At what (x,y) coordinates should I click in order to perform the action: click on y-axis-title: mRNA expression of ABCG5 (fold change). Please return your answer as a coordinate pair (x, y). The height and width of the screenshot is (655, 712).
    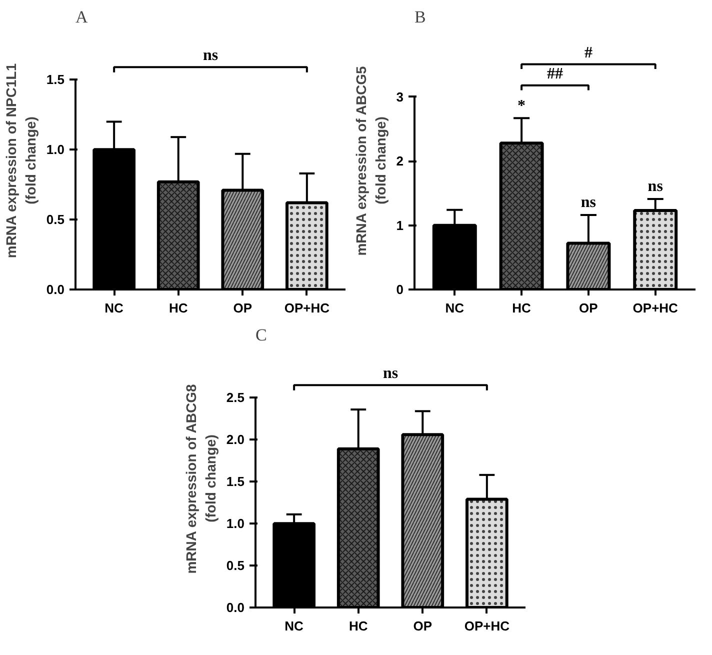
    Looking at the image, I should click on (370, 161).